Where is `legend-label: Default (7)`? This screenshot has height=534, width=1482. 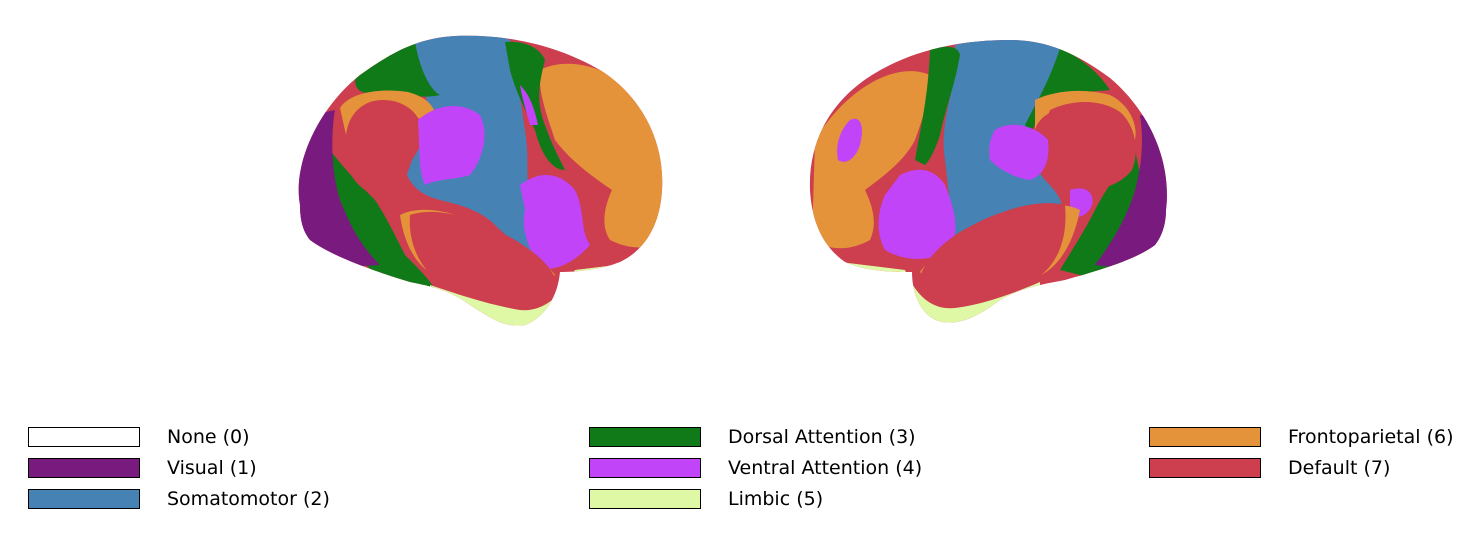
legend-label: Default (7) is located at coordinates (1339, 468).